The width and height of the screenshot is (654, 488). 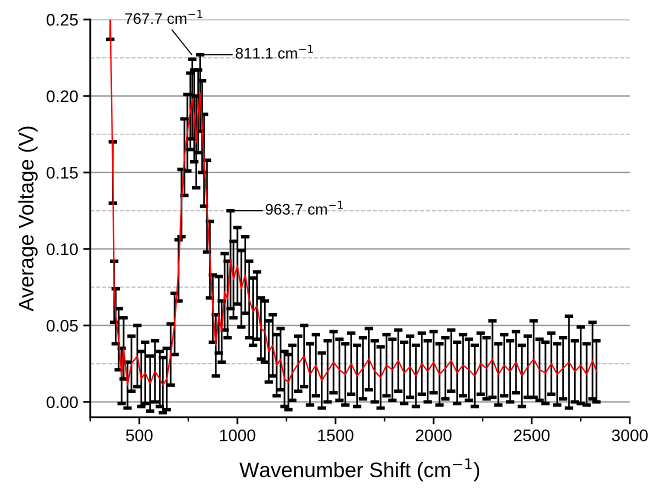 I want to click on y-tick-label: 0.25, so click(x=62, y=20).